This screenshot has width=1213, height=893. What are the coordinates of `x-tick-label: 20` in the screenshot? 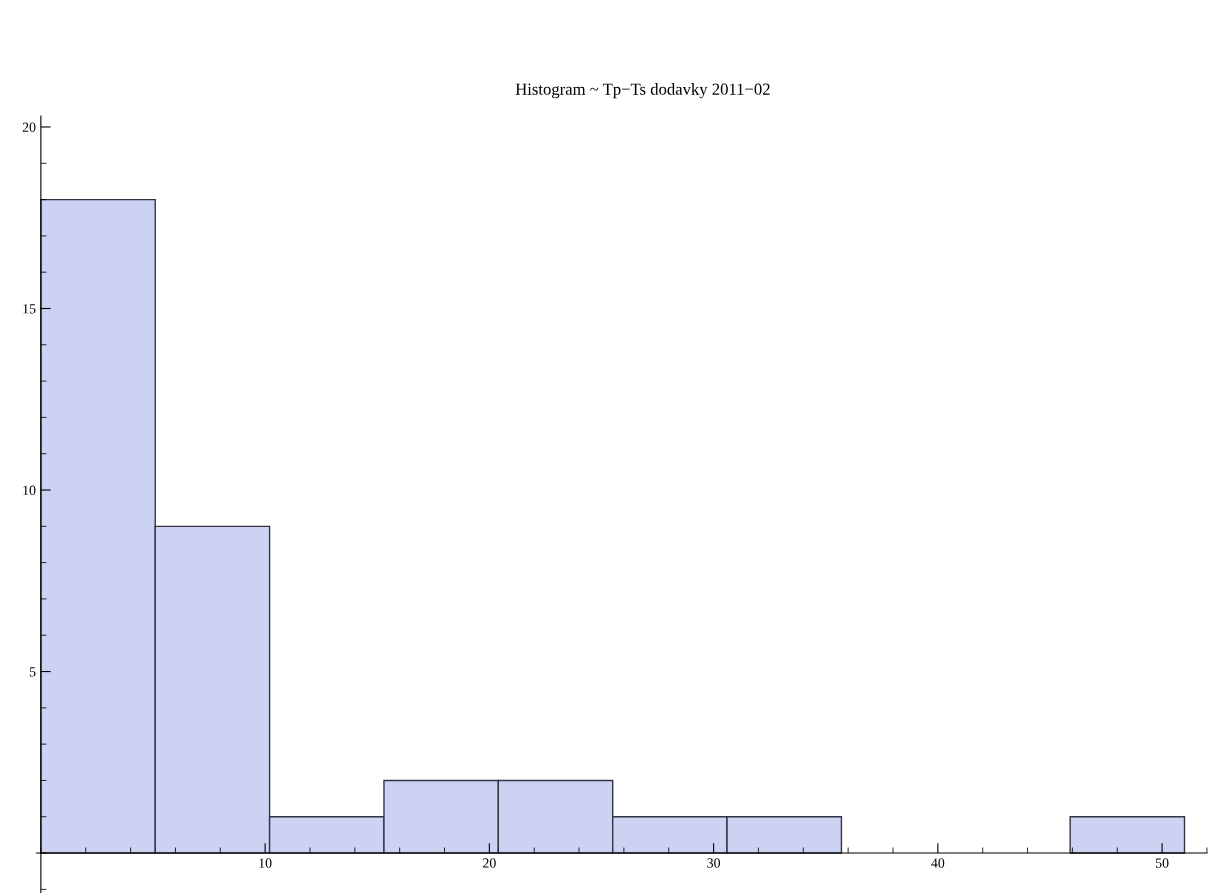 It's located at (489, 863).